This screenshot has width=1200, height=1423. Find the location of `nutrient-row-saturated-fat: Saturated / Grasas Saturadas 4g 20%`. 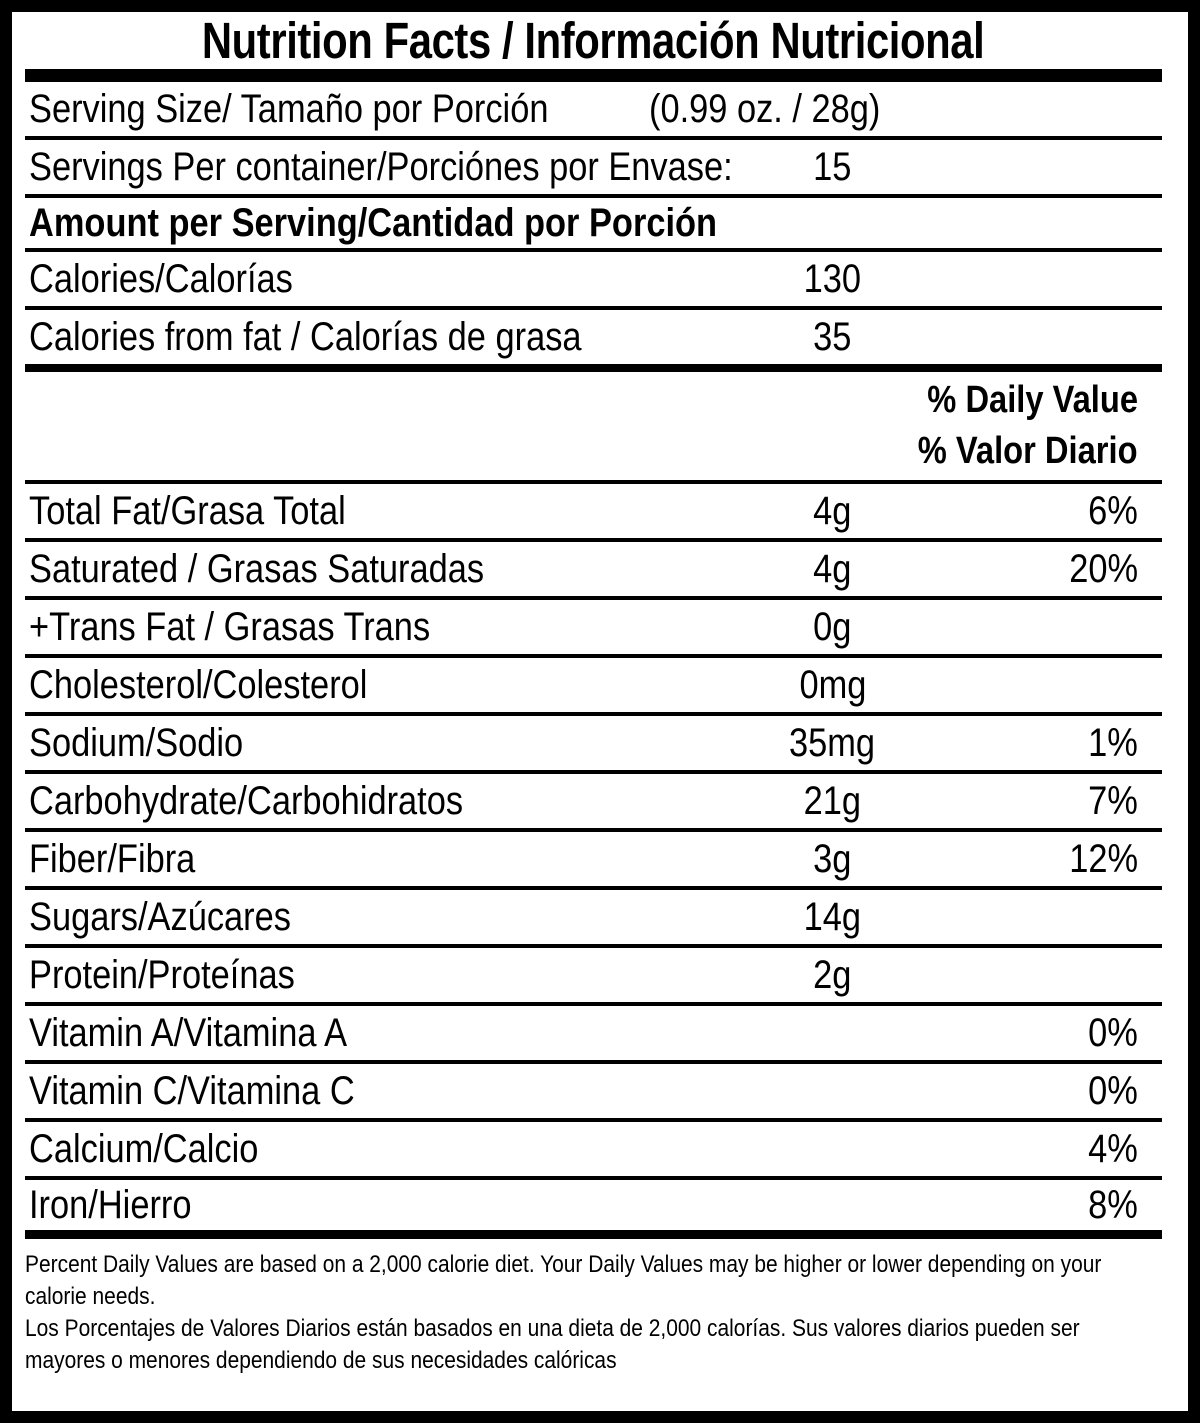

nutrient-row-saturated-fat: Saturated / Grasas Saturadas 4g 20% is located at coordinates (593, 571).